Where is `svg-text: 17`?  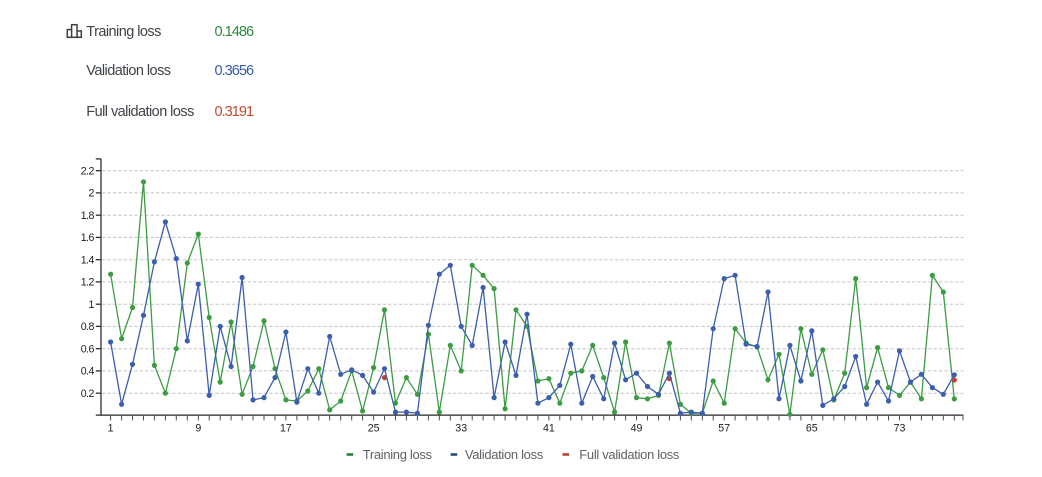
svg-text: 17 is located at coordinates (286, 428).